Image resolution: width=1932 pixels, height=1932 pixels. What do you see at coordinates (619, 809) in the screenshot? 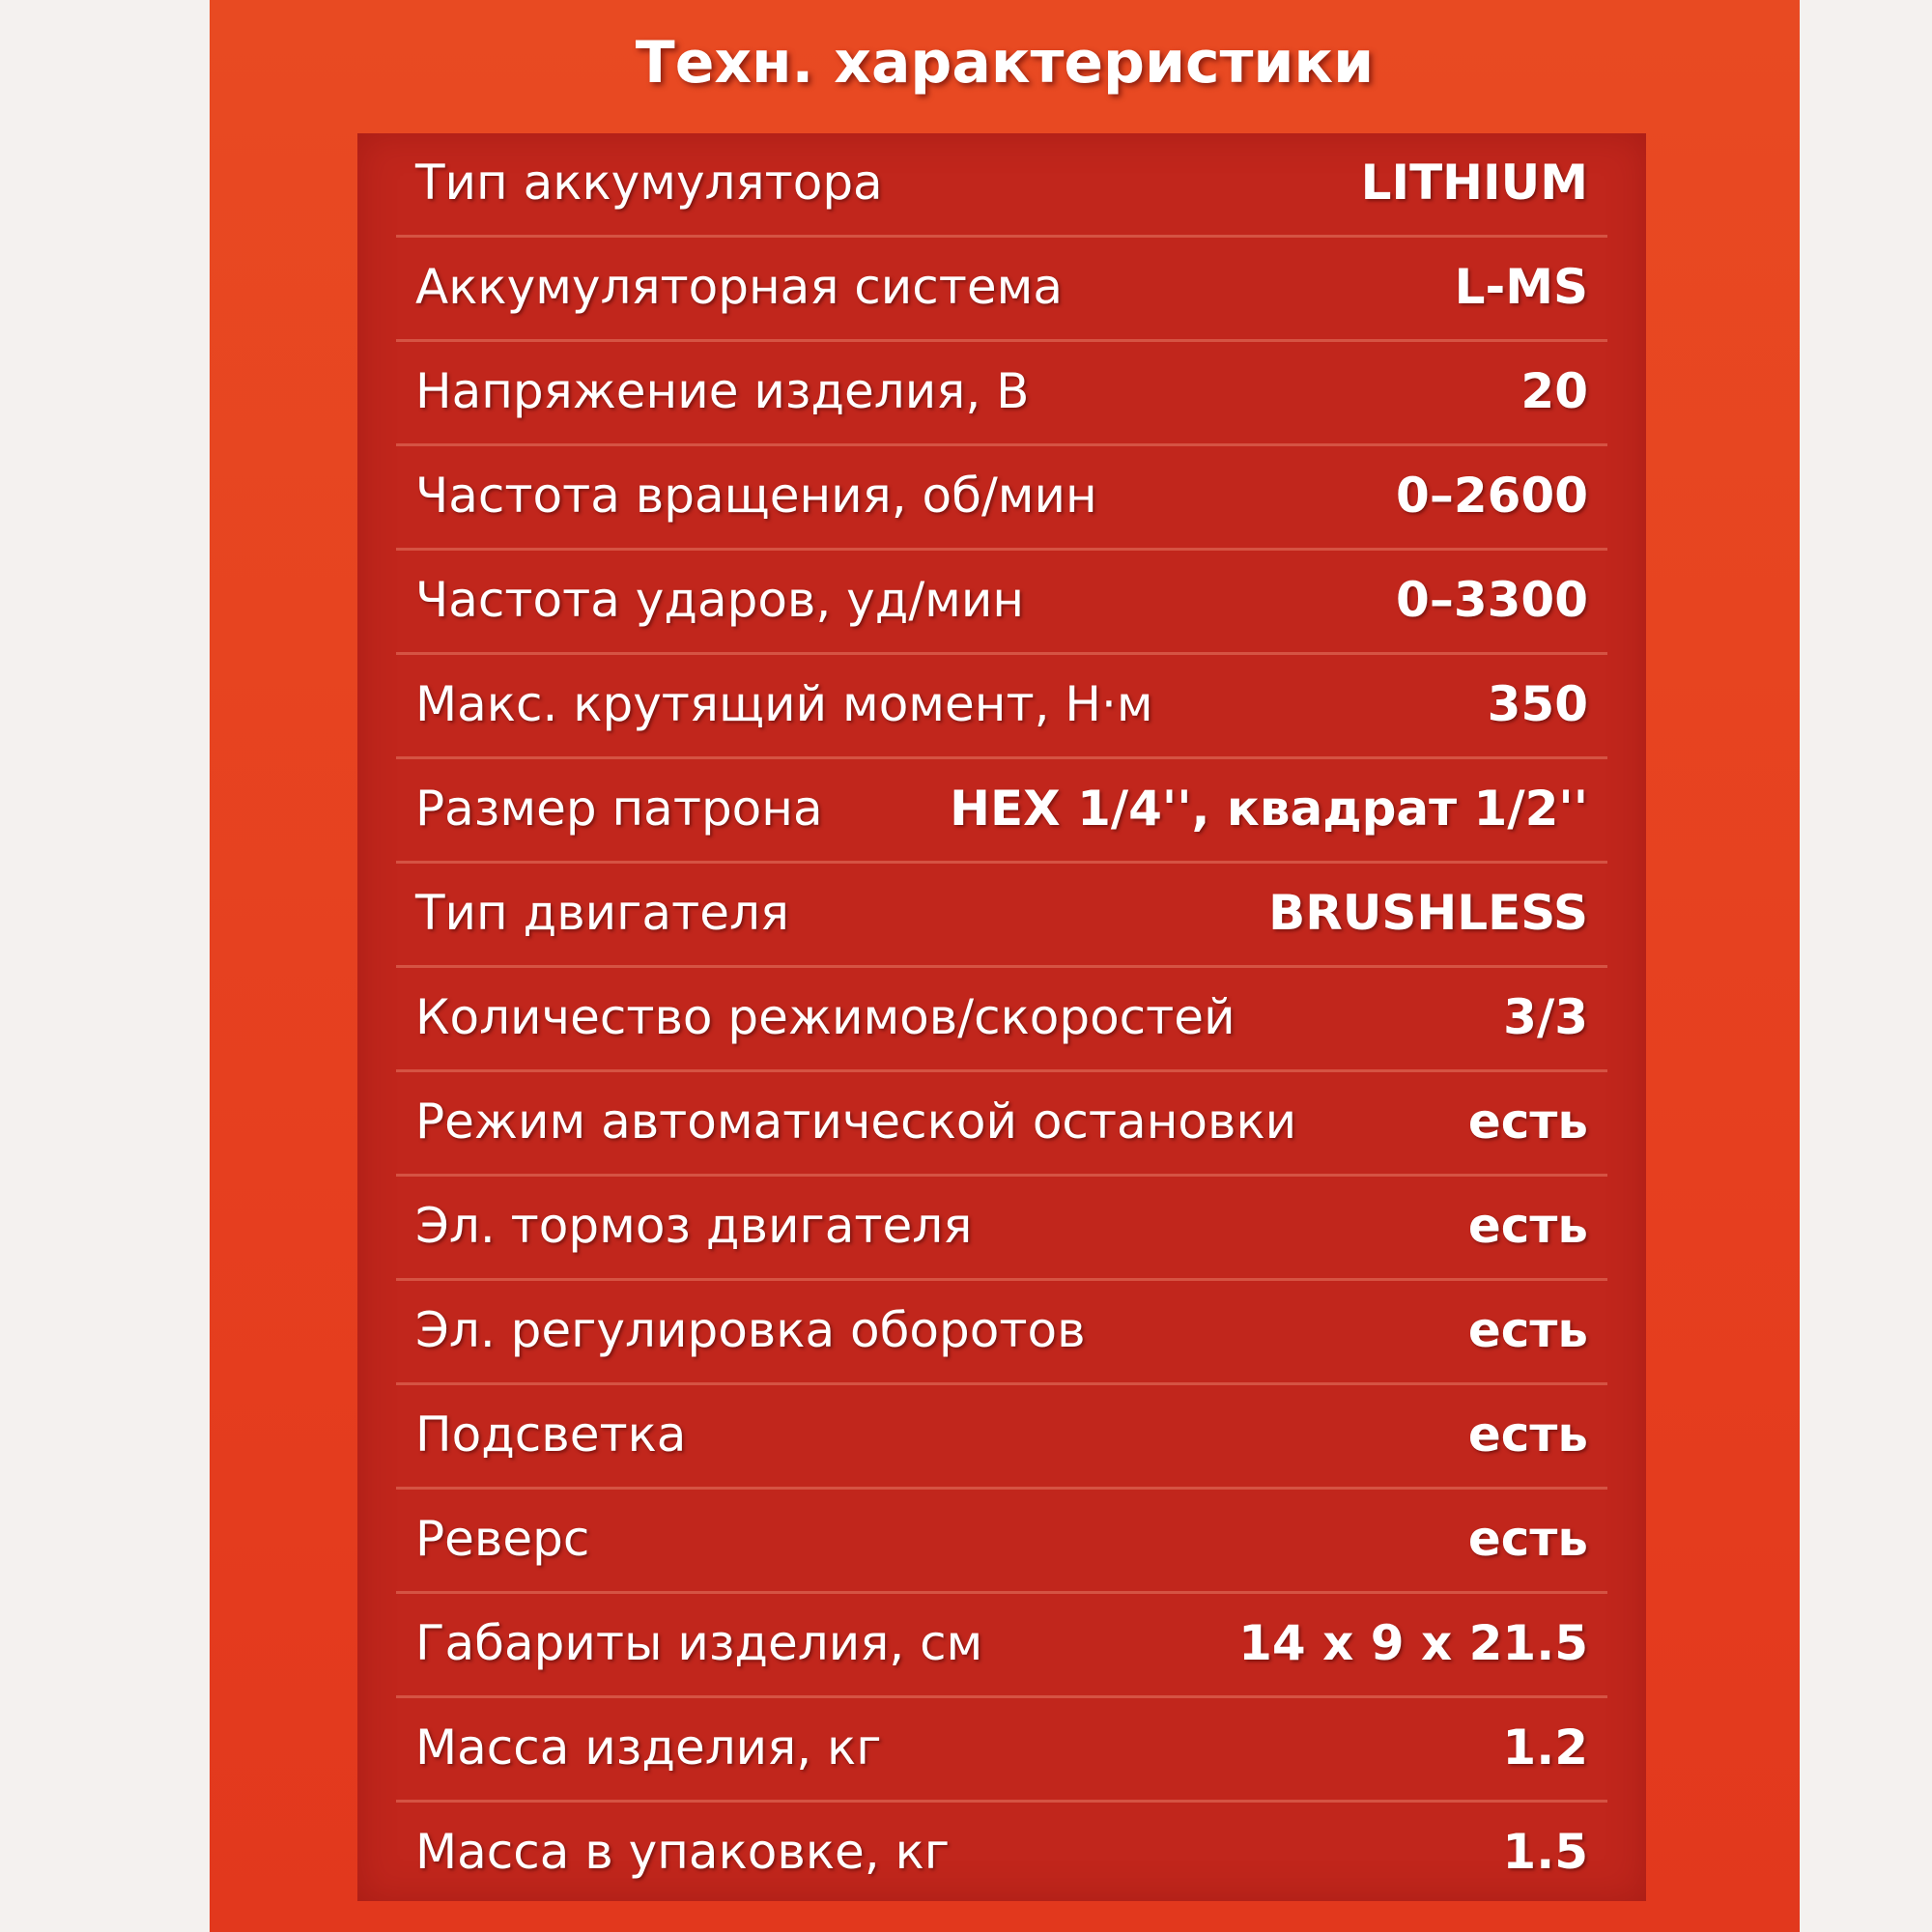
I see `spec-label: Размер патрона` at bounding box center [619, 809].